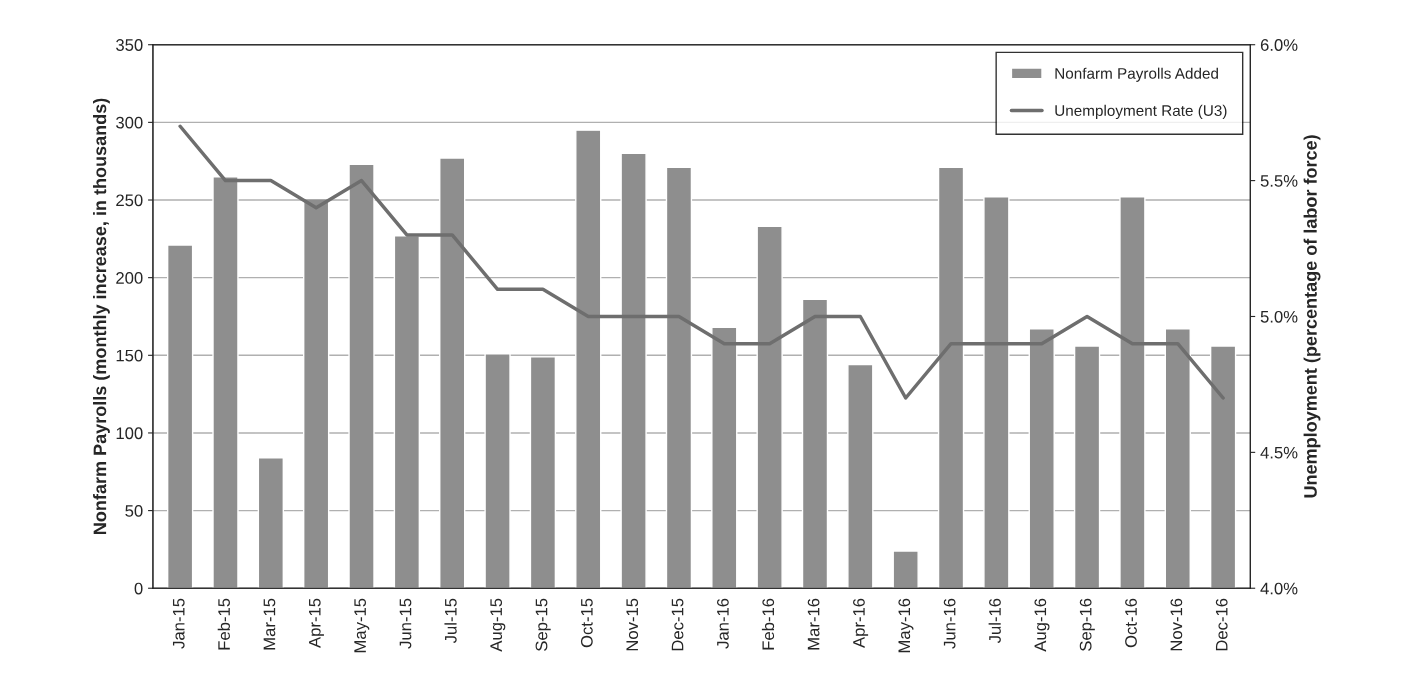 The width and height of the screenshot is (1416, 688). I want to click on x-tick-label: Jun-16, so click(949, 623).